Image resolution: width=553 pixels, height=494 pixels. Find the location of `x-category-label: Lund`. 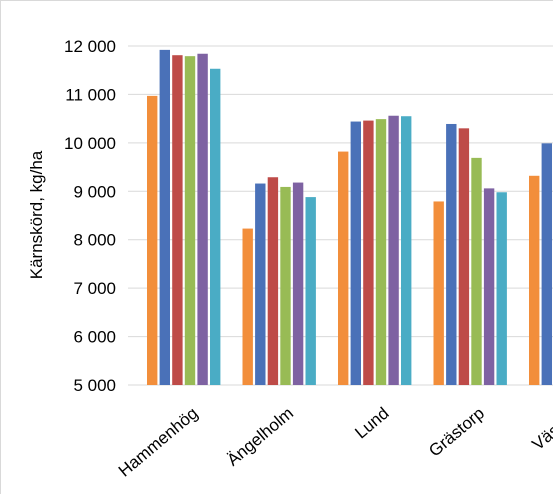

x-category-label: Lund is located at coordinates (371, 423).